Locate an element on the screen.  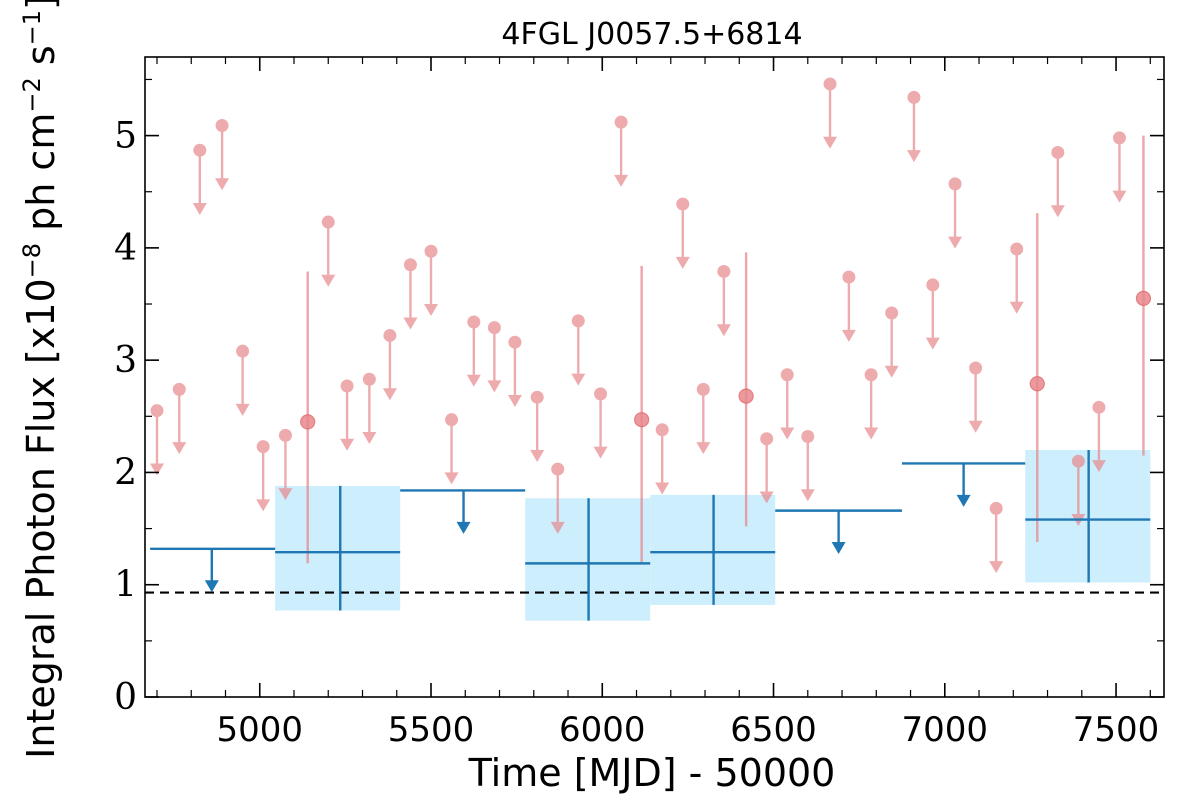
y-axis-label-part2: ph cm is located at coordinates (41, 178).